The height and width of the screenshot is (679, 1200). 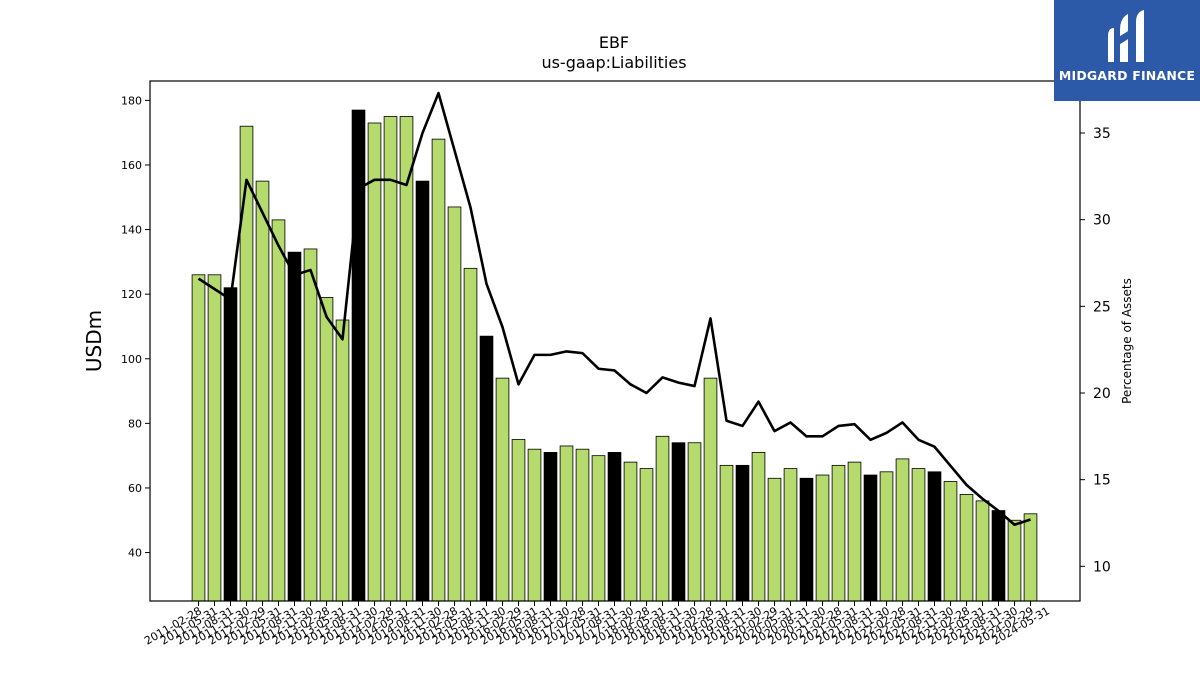 What do you see at coordinates (614, 42) in the screenshot?
I see `chart-title: EBF` at bounding box center [614, 42].